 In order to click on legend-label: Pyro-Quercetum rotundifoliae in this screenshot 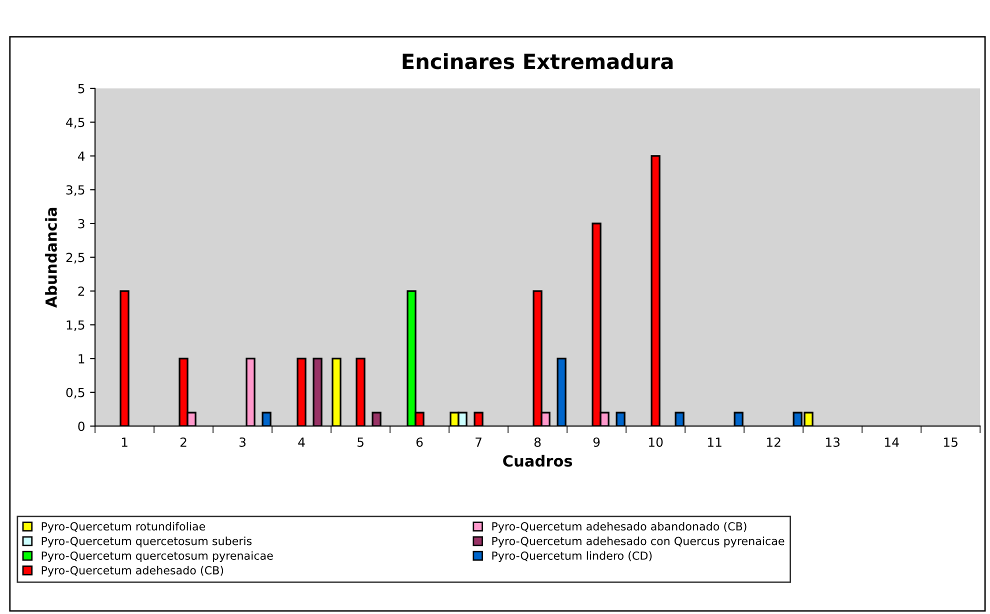, I will do `click(124, 527)`.